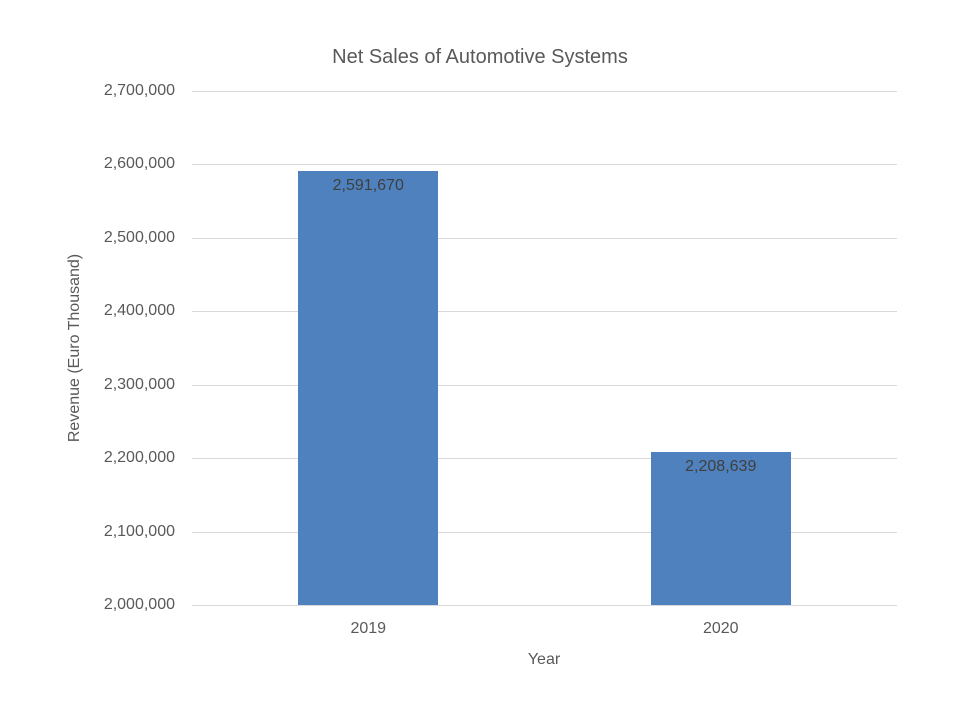 This screenshot has height=720, width=960. I want to click on x-axis-line, so click(544, 605).